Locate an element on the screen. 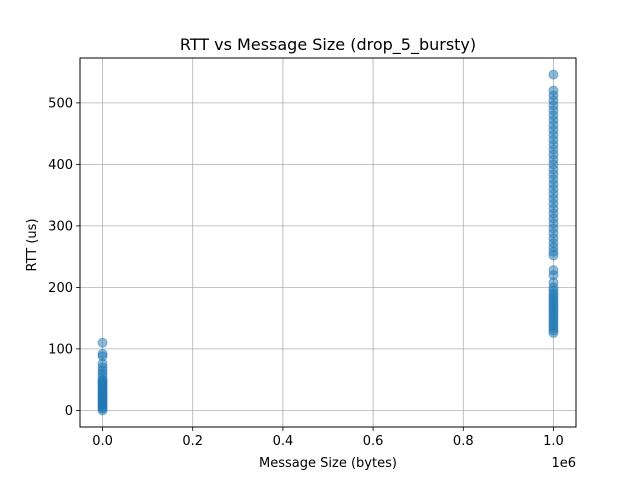 This screenshot has width=640, height=480. x-tick-label: 1.0 is located at coordinates (553, 441).